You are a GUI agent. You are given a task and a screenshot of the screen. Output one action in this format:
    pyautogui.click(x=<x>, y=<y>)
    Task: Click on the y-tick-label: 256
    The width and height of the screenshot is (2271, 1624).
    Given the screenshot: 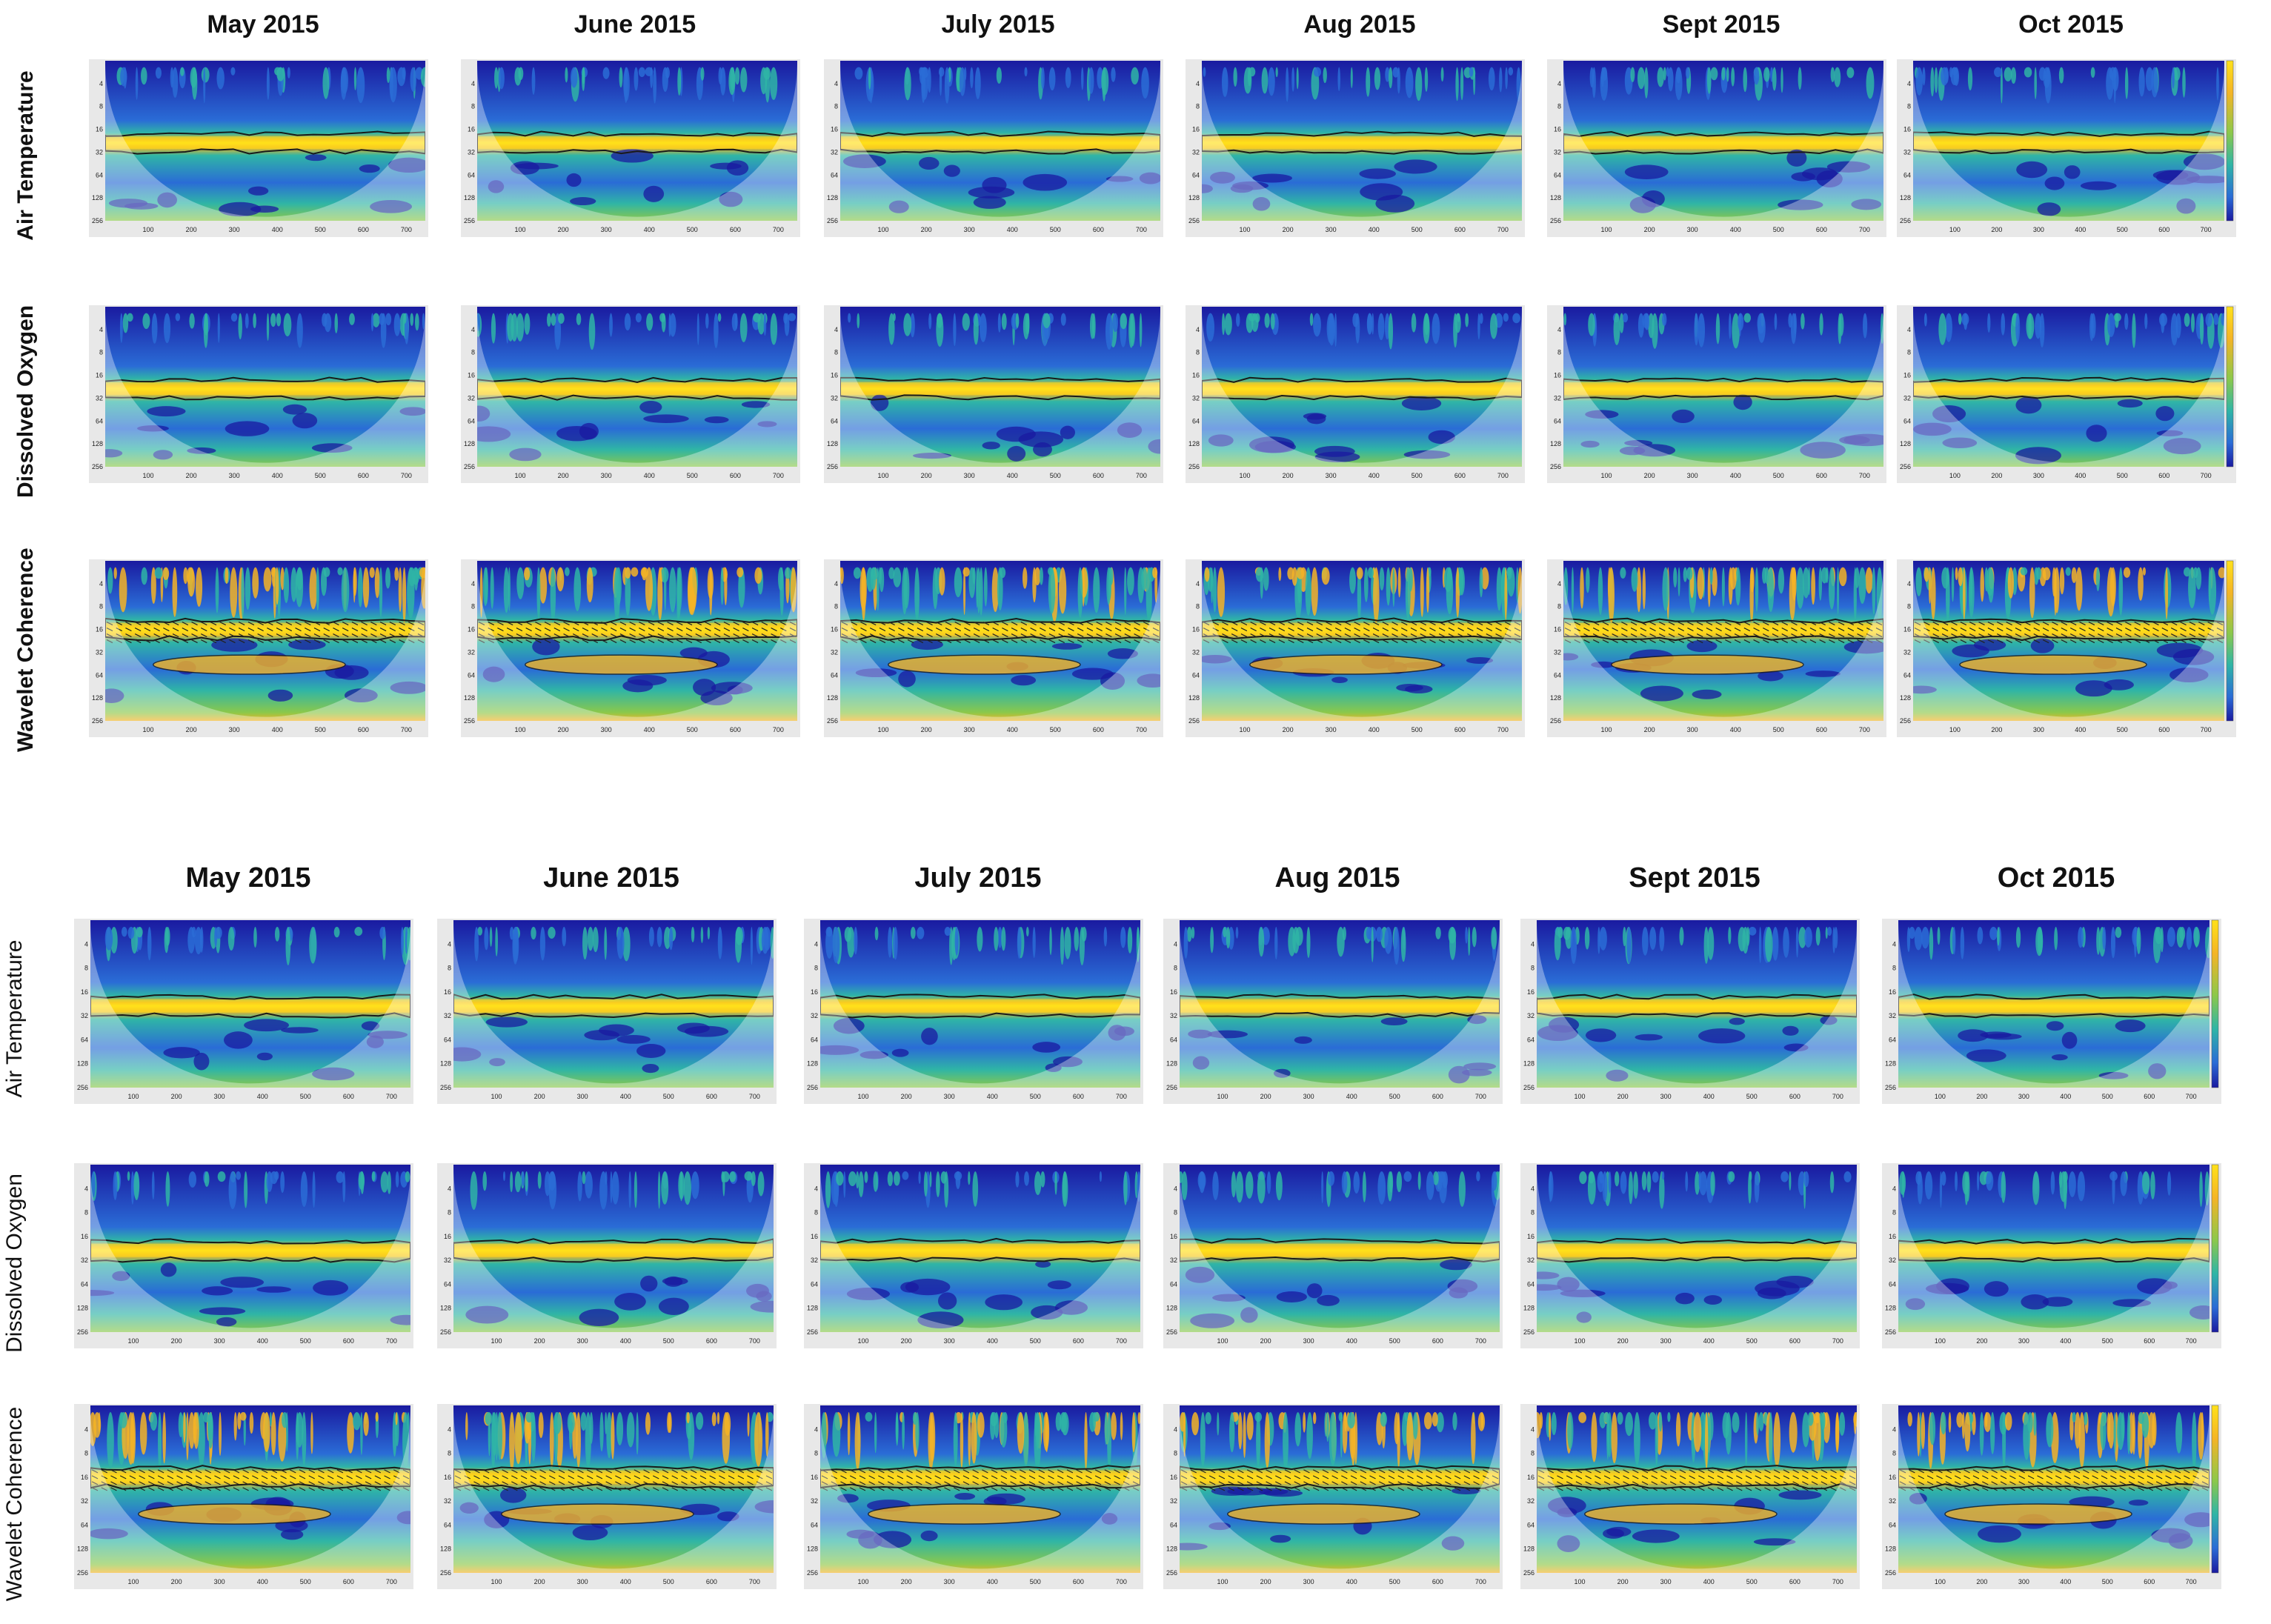 What is the action you would take?
    pyautogui.click(x=1890, y=1573)
    